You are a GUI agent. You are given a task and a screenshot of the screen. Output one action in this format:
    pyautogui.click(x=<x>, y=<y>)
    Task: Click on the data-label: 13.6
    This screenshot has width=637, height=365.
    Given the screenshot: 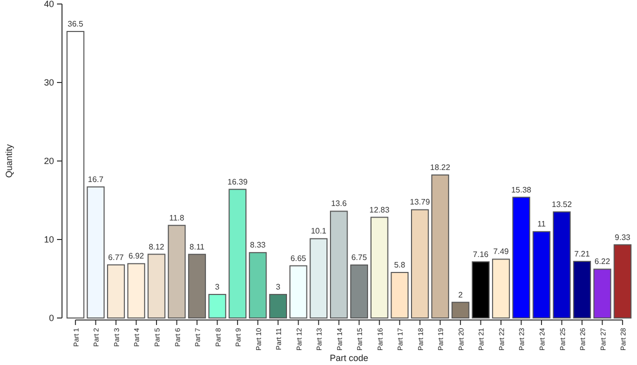 What is the action you would take?
    pyautogui.click(x=339, y=203)
    